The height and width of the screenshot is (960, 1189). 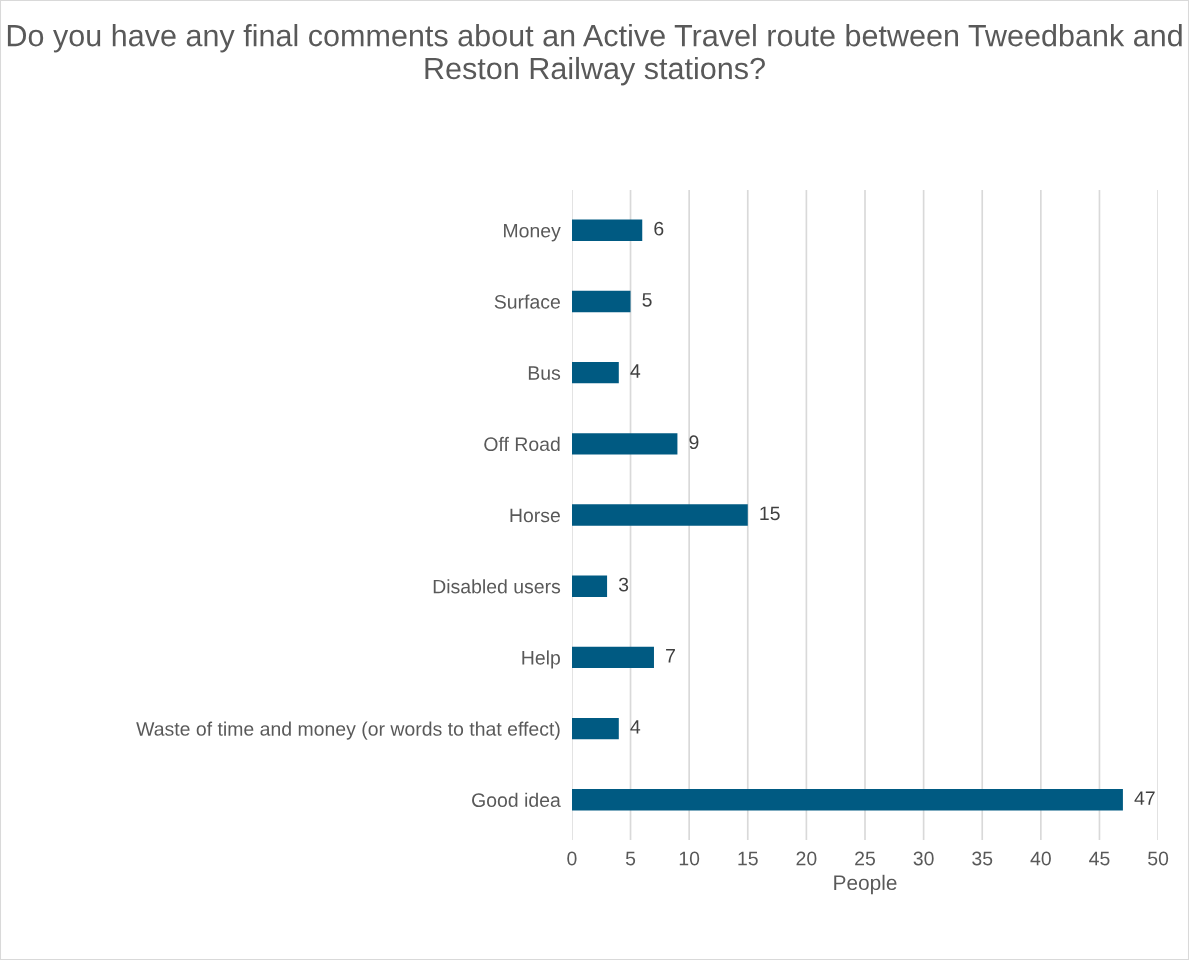 What do you see at coordinates (532, 232) in the screenshot?
I see `y-tick-label: Money` at bounding box center [532, 232].